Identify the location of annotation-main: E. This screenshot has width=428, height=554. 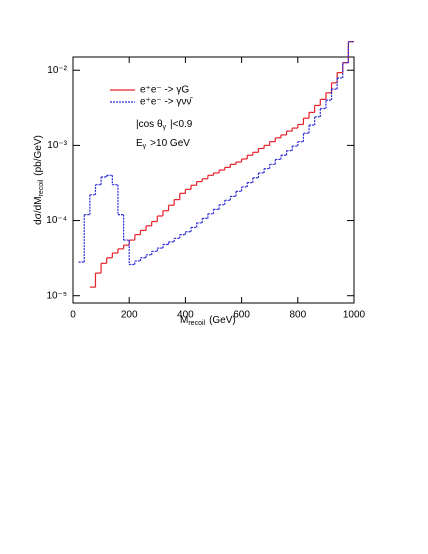
(139, 143).